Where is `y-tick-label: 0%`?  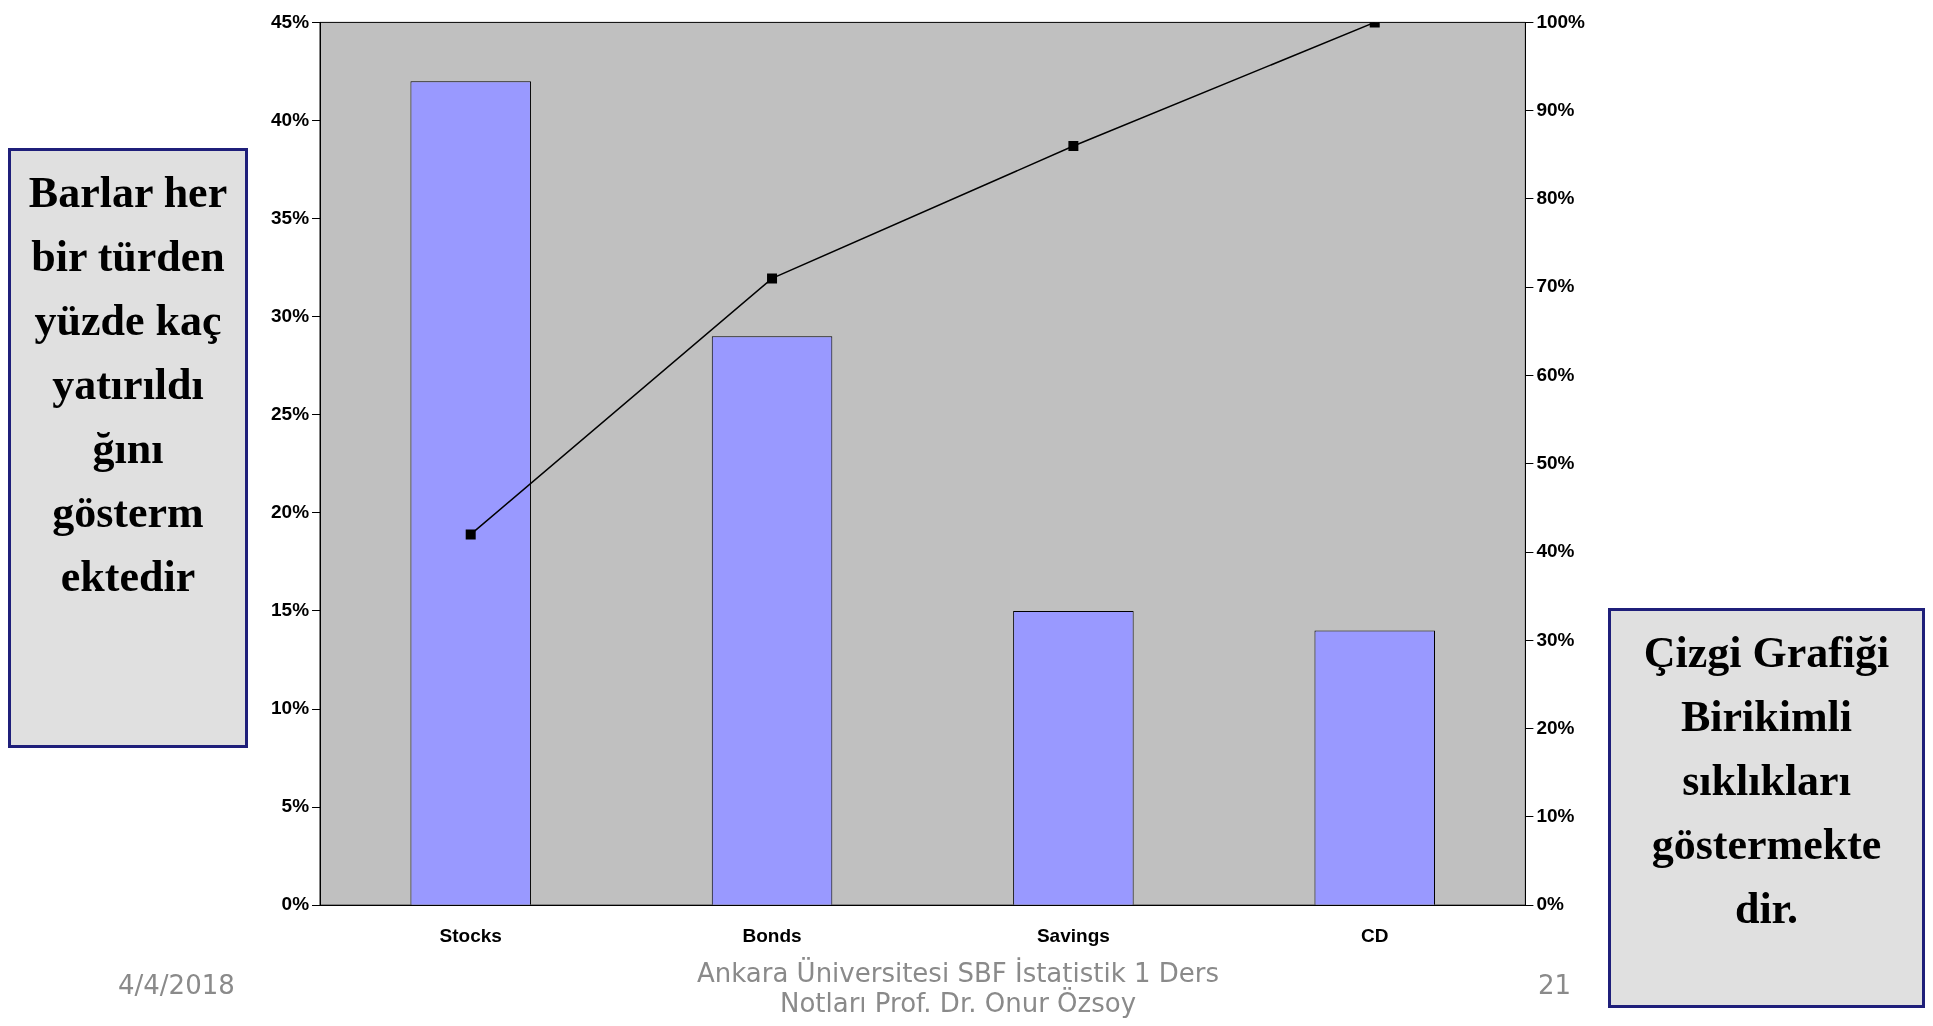
y-tick-label: 0% is located at coordinates (295, 904).